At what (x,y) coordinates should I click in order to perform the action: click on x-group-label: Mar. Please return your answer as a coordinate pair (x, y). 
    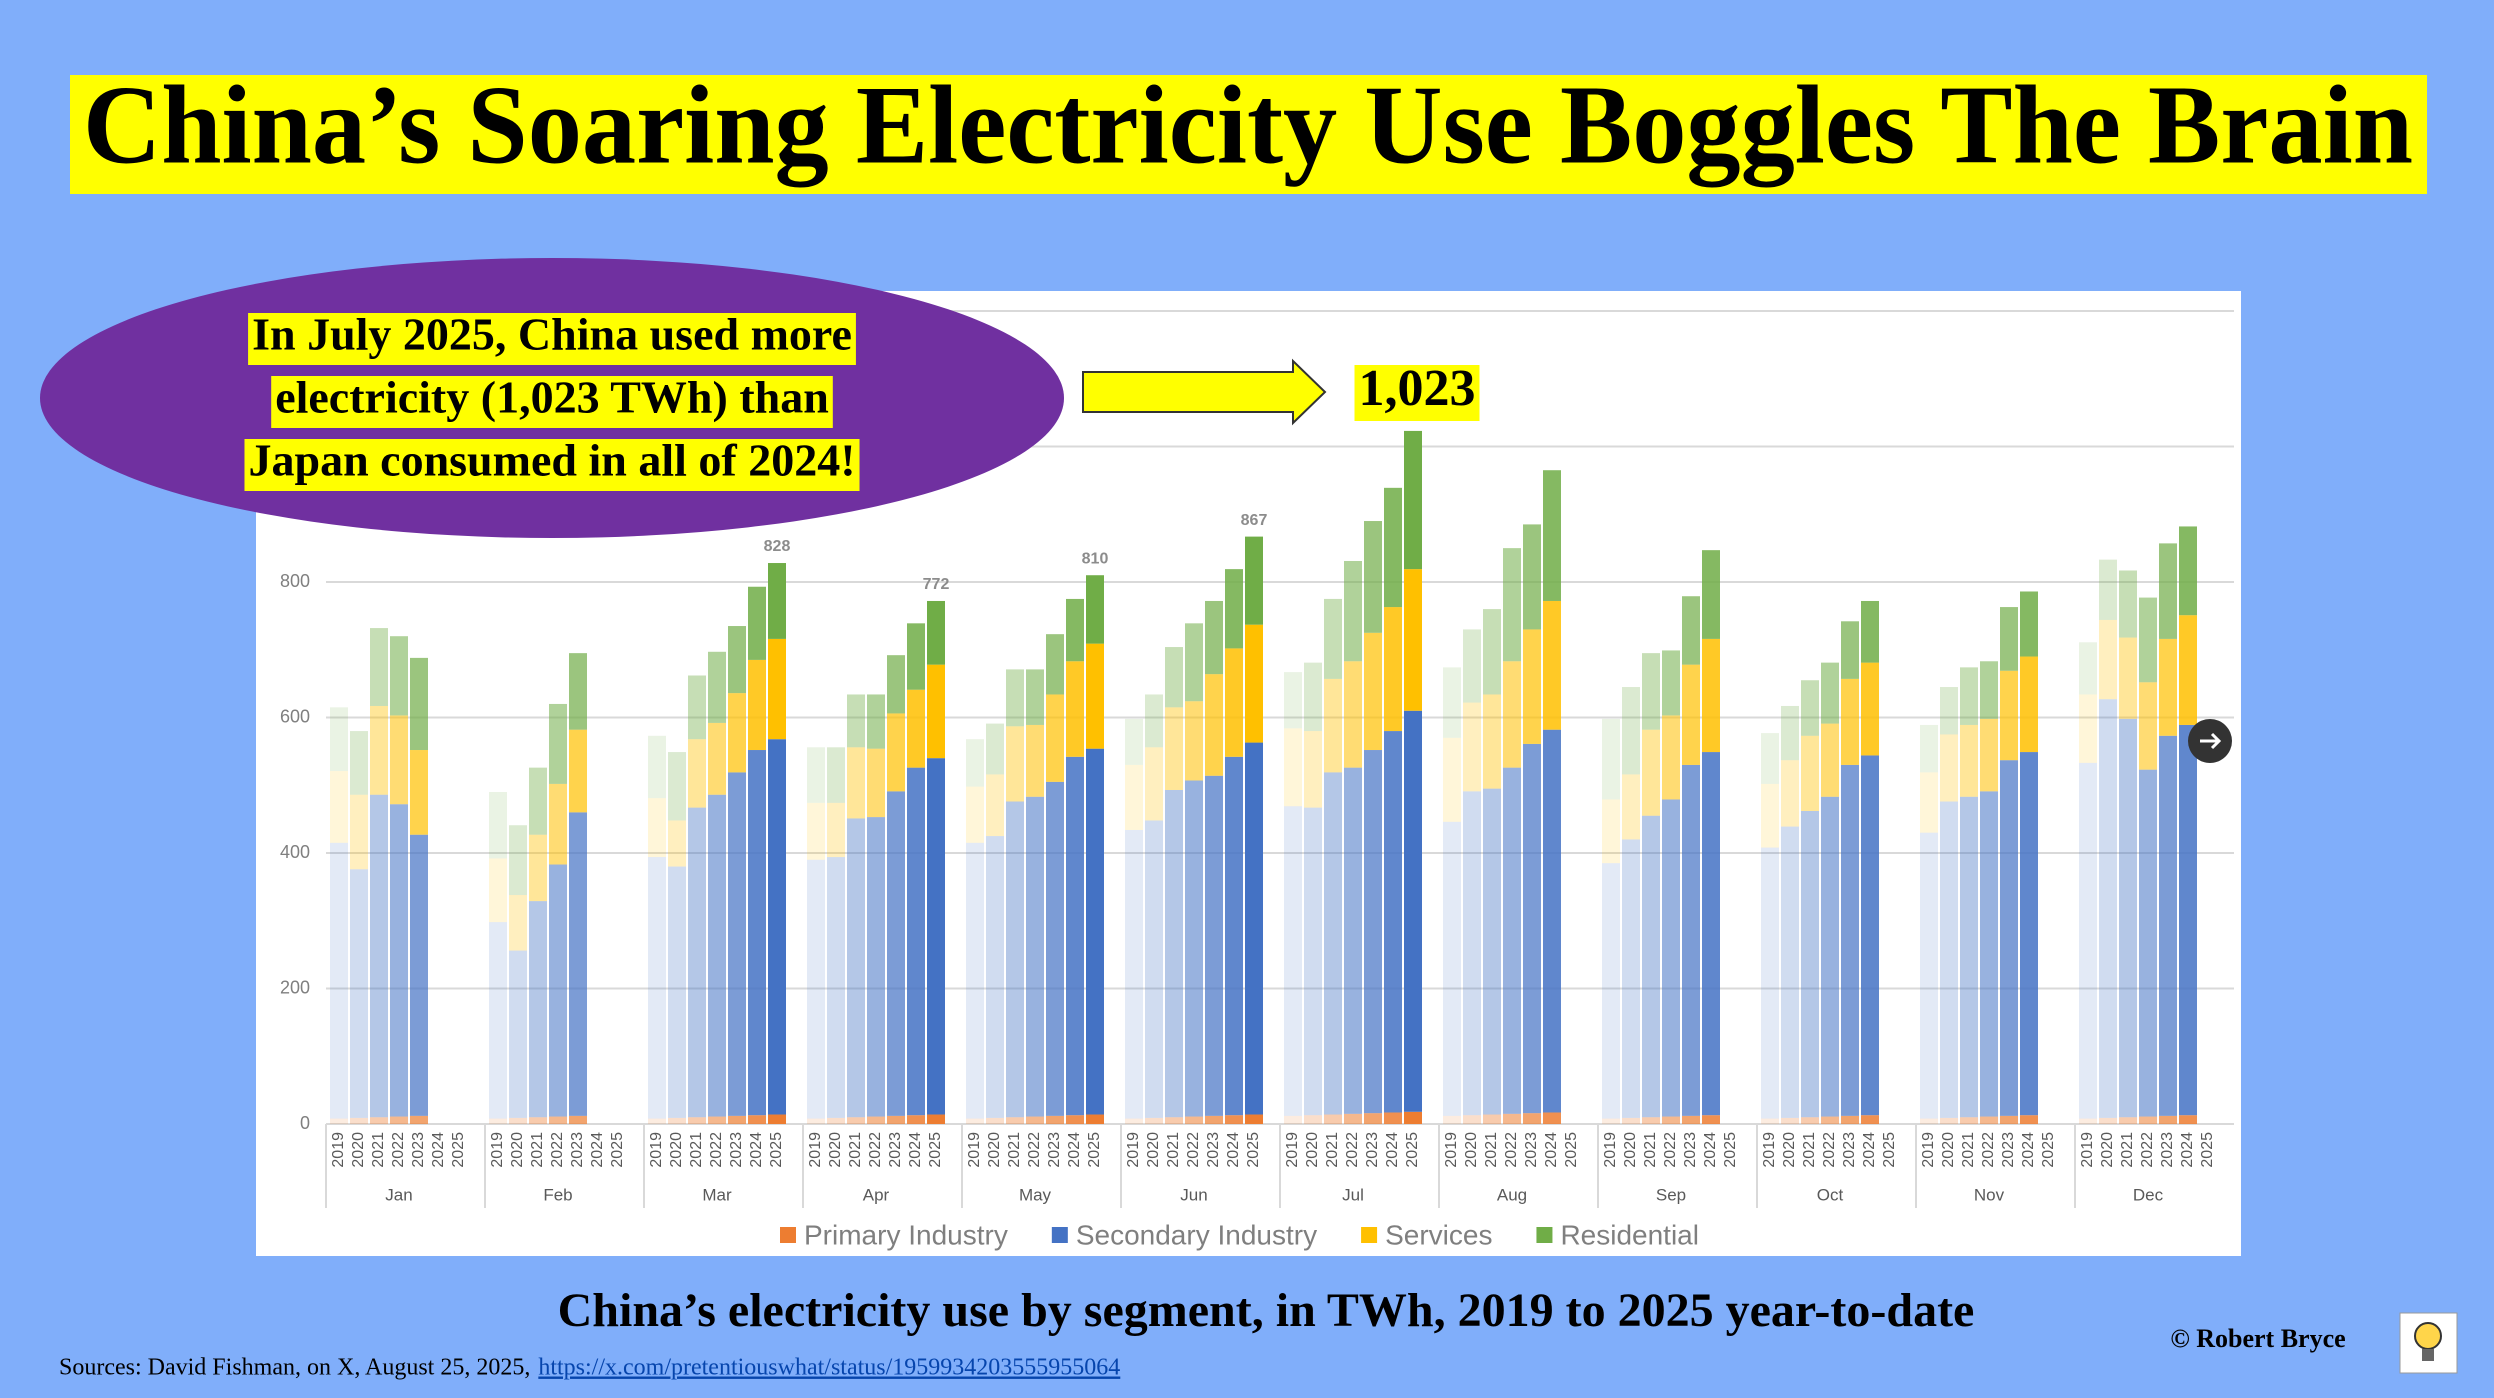
    Looking at the image, I should click on (717, 1194).